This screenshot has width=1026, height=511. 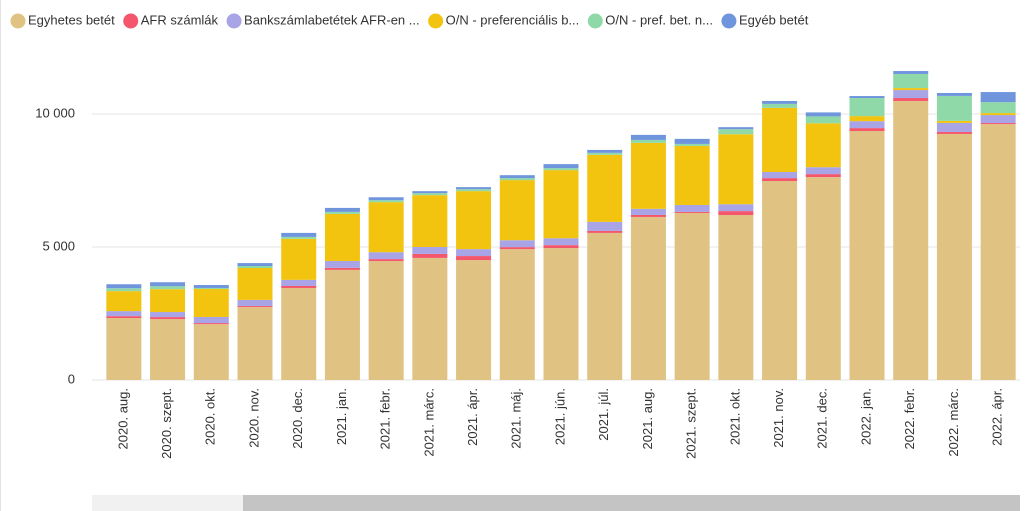 I want to click on x-tick-label: 2021. jan., so click(x=341, y=416).